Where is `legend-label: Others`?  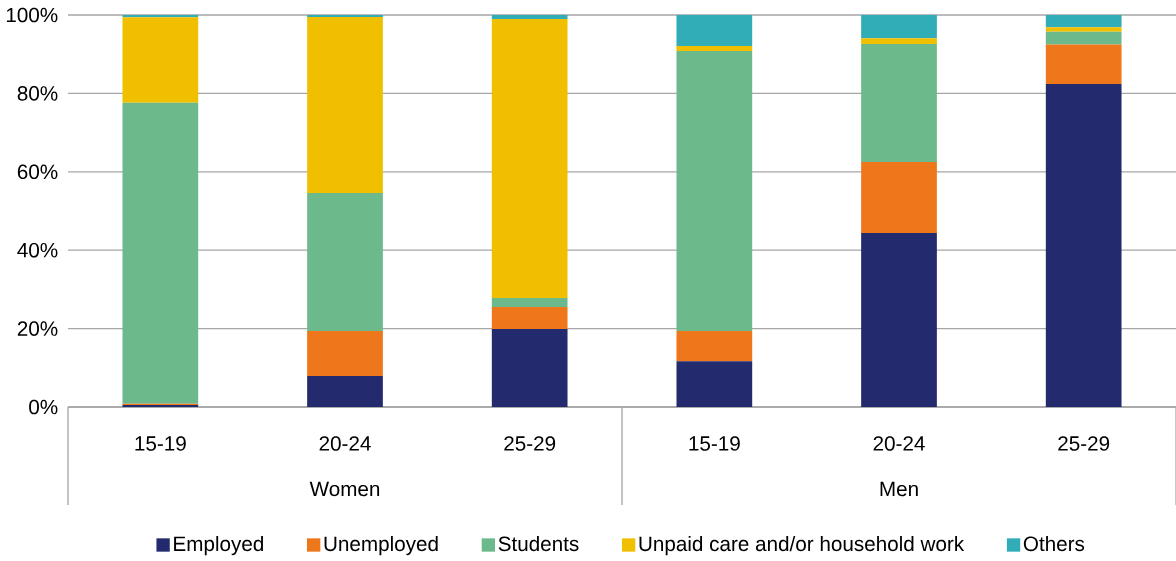 legend-label: Others is located at coordinates (1054, 543).